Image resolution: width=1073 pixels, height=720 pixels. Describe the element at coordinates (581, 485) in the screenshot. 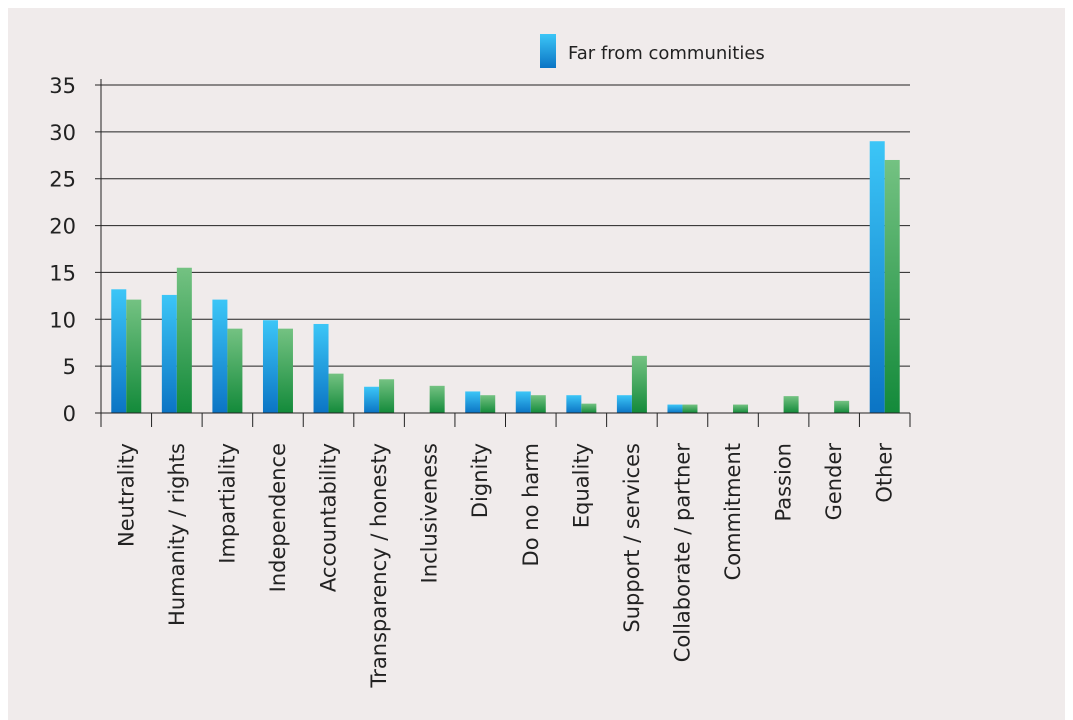

I see `x-category-label: Equality` at that location.